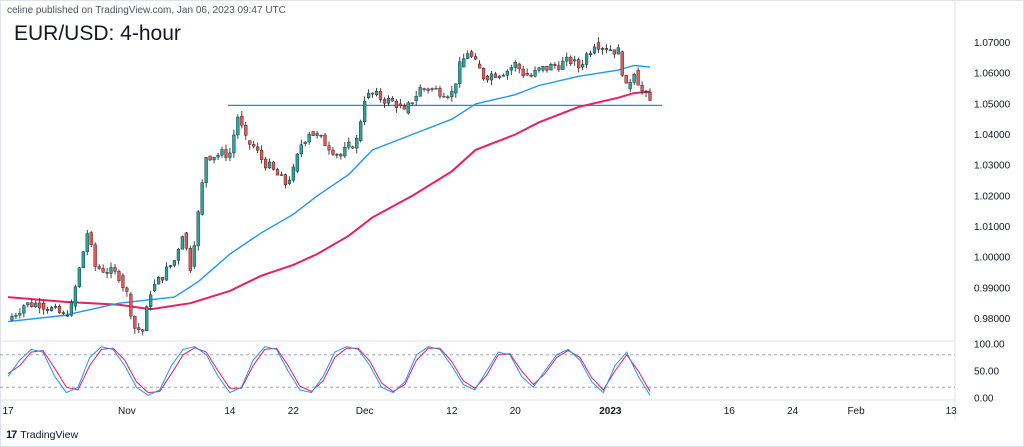 This screenshot has height=447, width=1024. What do you see at coordinates (992, 135) in the screenshot?
I see `price-tick-label: 1.04000` at bounding box center [992, 135].